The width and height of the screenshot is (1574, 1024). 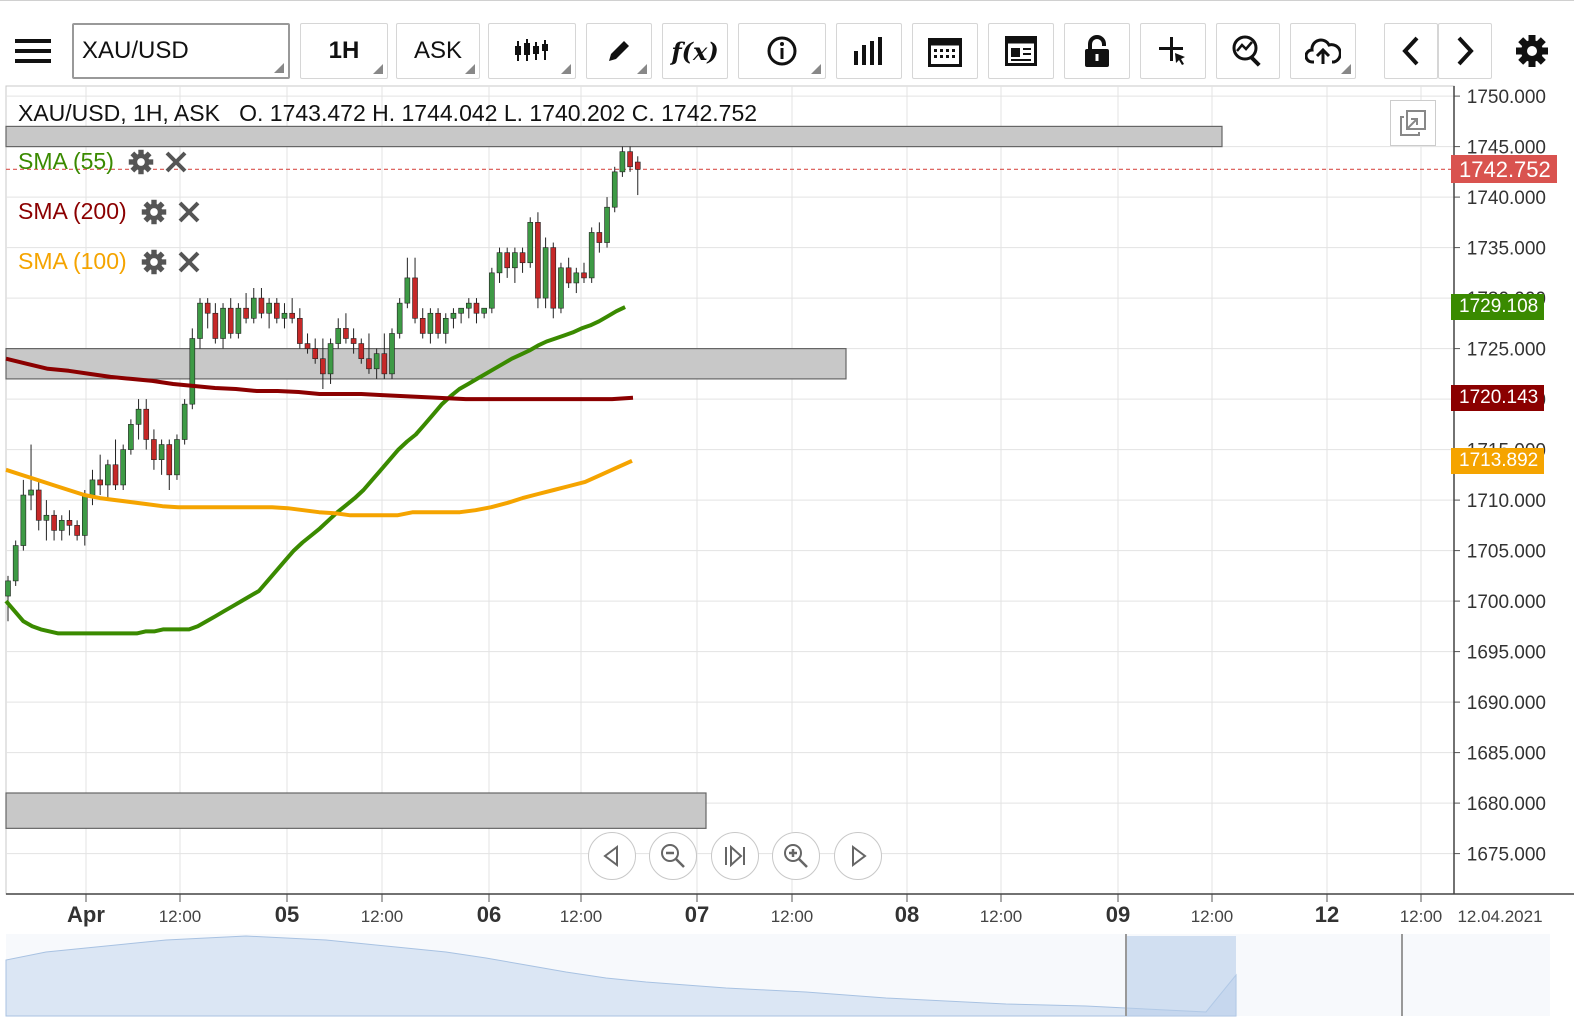 What do you see at coordinates (1413, 123) in the screenshot?
I see `restore-window-button` at bounding box center [1413, 123].